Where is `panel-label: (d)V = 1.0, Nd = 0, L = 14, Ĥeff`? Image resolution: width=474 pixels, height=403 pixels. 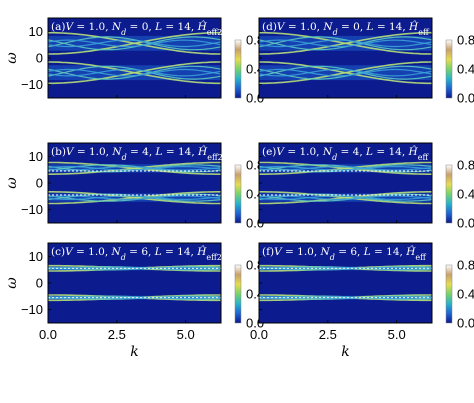
panel-label: (d)V = 1.0, Nd = 0, L = 14, Ĥeff is located at coordinates (346, 28).